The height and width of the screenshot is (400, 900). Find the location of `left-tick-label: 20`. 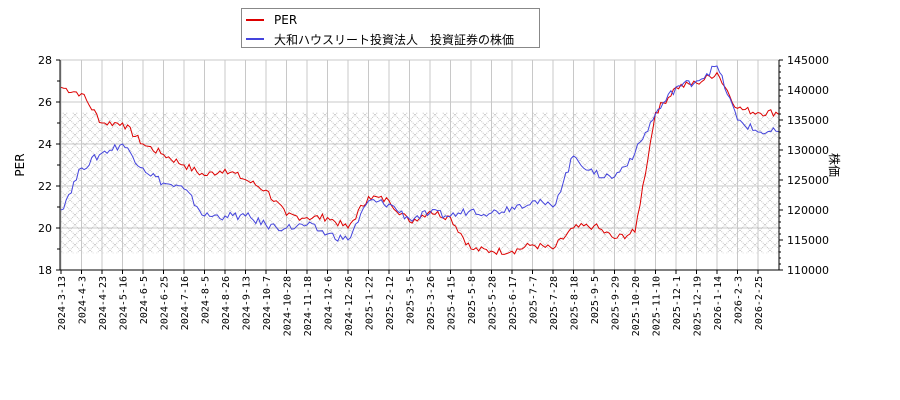

left-tick-label: 20 is located at coordinates (45, 228).